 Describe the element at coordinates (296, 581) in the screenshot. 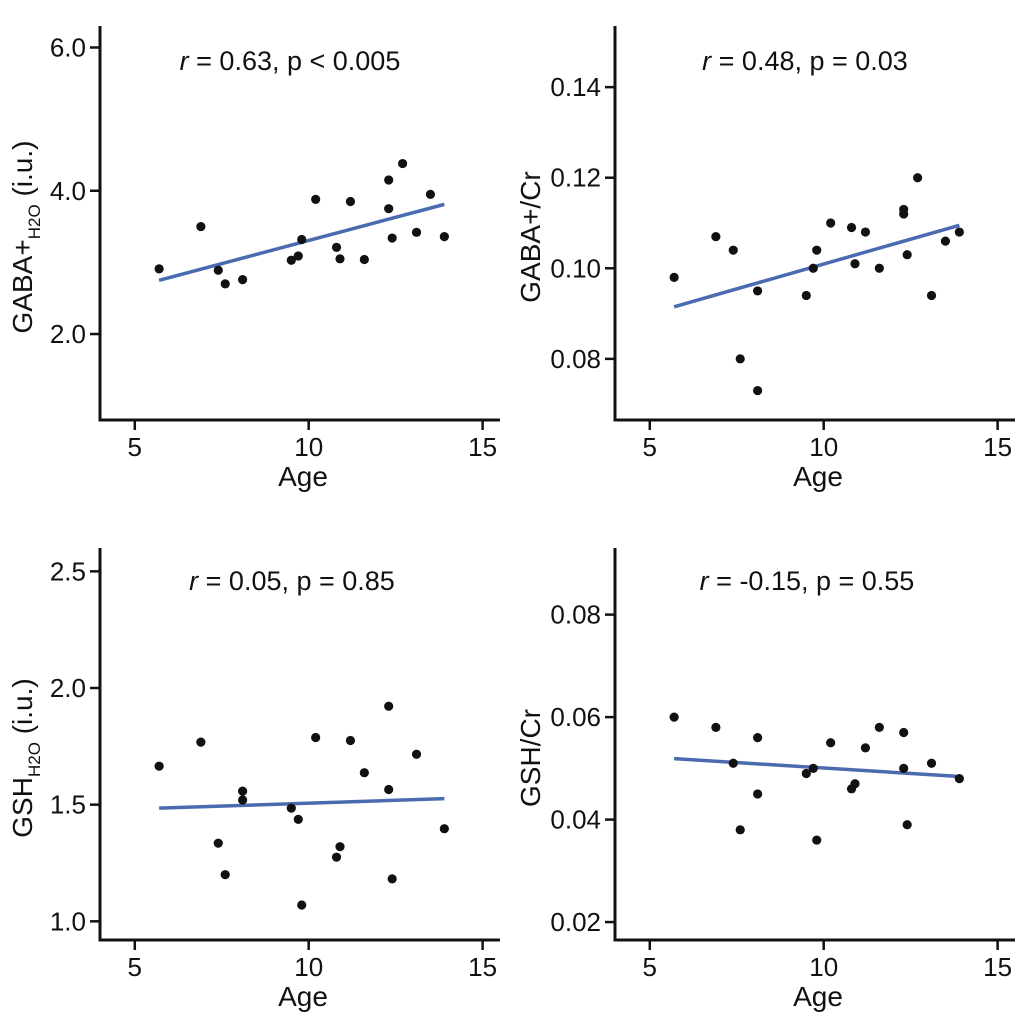

I see `annotation-stats: = 0.05, p = 0.85` at that location.